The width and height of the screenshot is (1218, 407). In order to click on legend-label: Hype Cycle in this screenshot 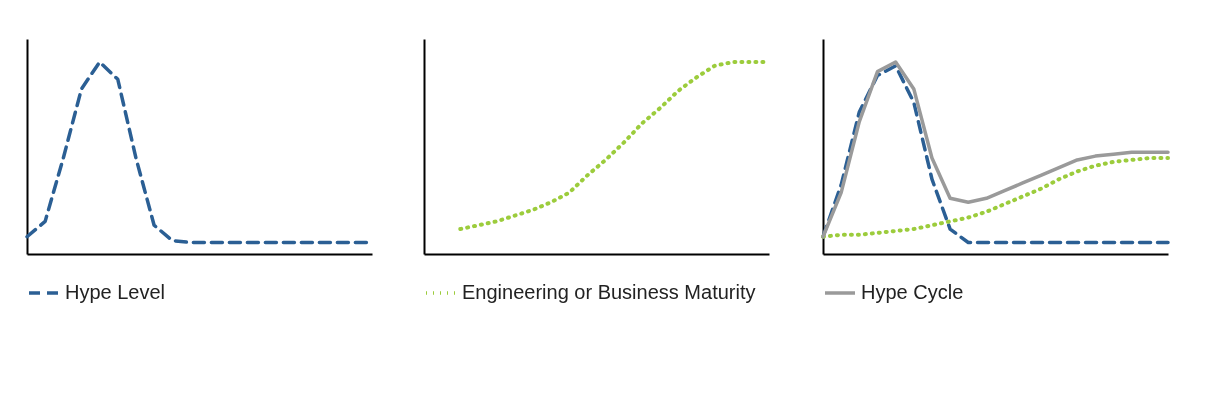, I will do `click(912, 292)`.